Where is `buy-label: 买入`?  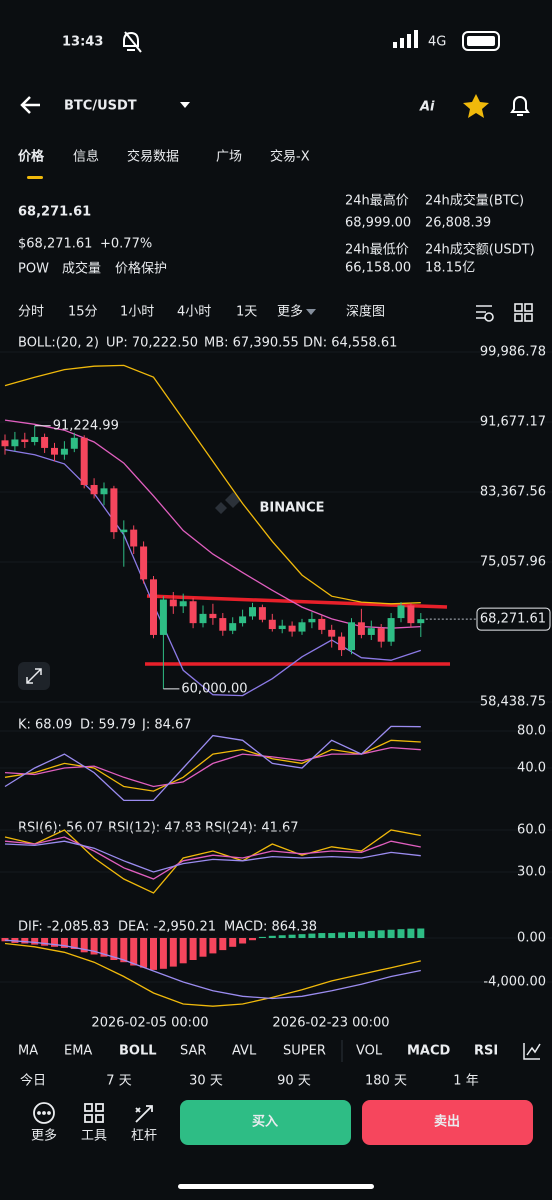
buy-label: 买入 is located at coordinates (265, 1122).